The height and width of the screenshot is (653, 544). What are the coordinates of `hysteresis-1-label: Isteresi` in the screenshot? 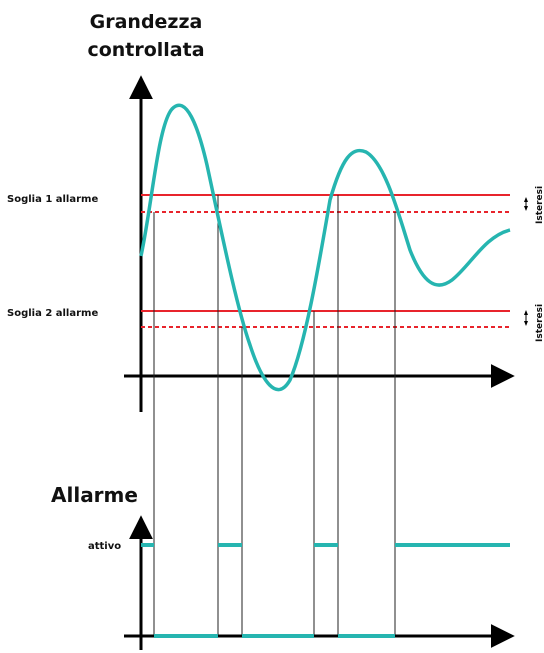 It's located at (539, 205).